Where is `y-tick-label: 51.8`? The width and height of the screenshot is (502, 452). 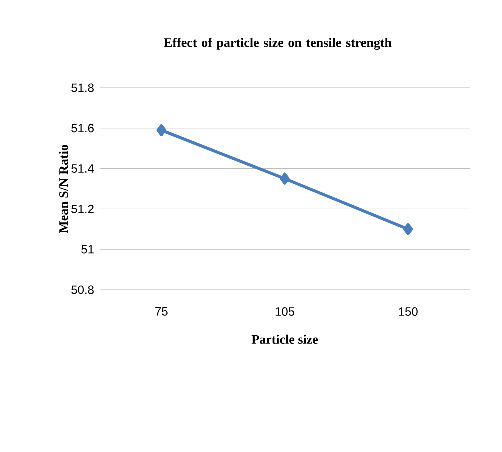
y-tick-label: 51.8 is located at coordinates (83, 88).